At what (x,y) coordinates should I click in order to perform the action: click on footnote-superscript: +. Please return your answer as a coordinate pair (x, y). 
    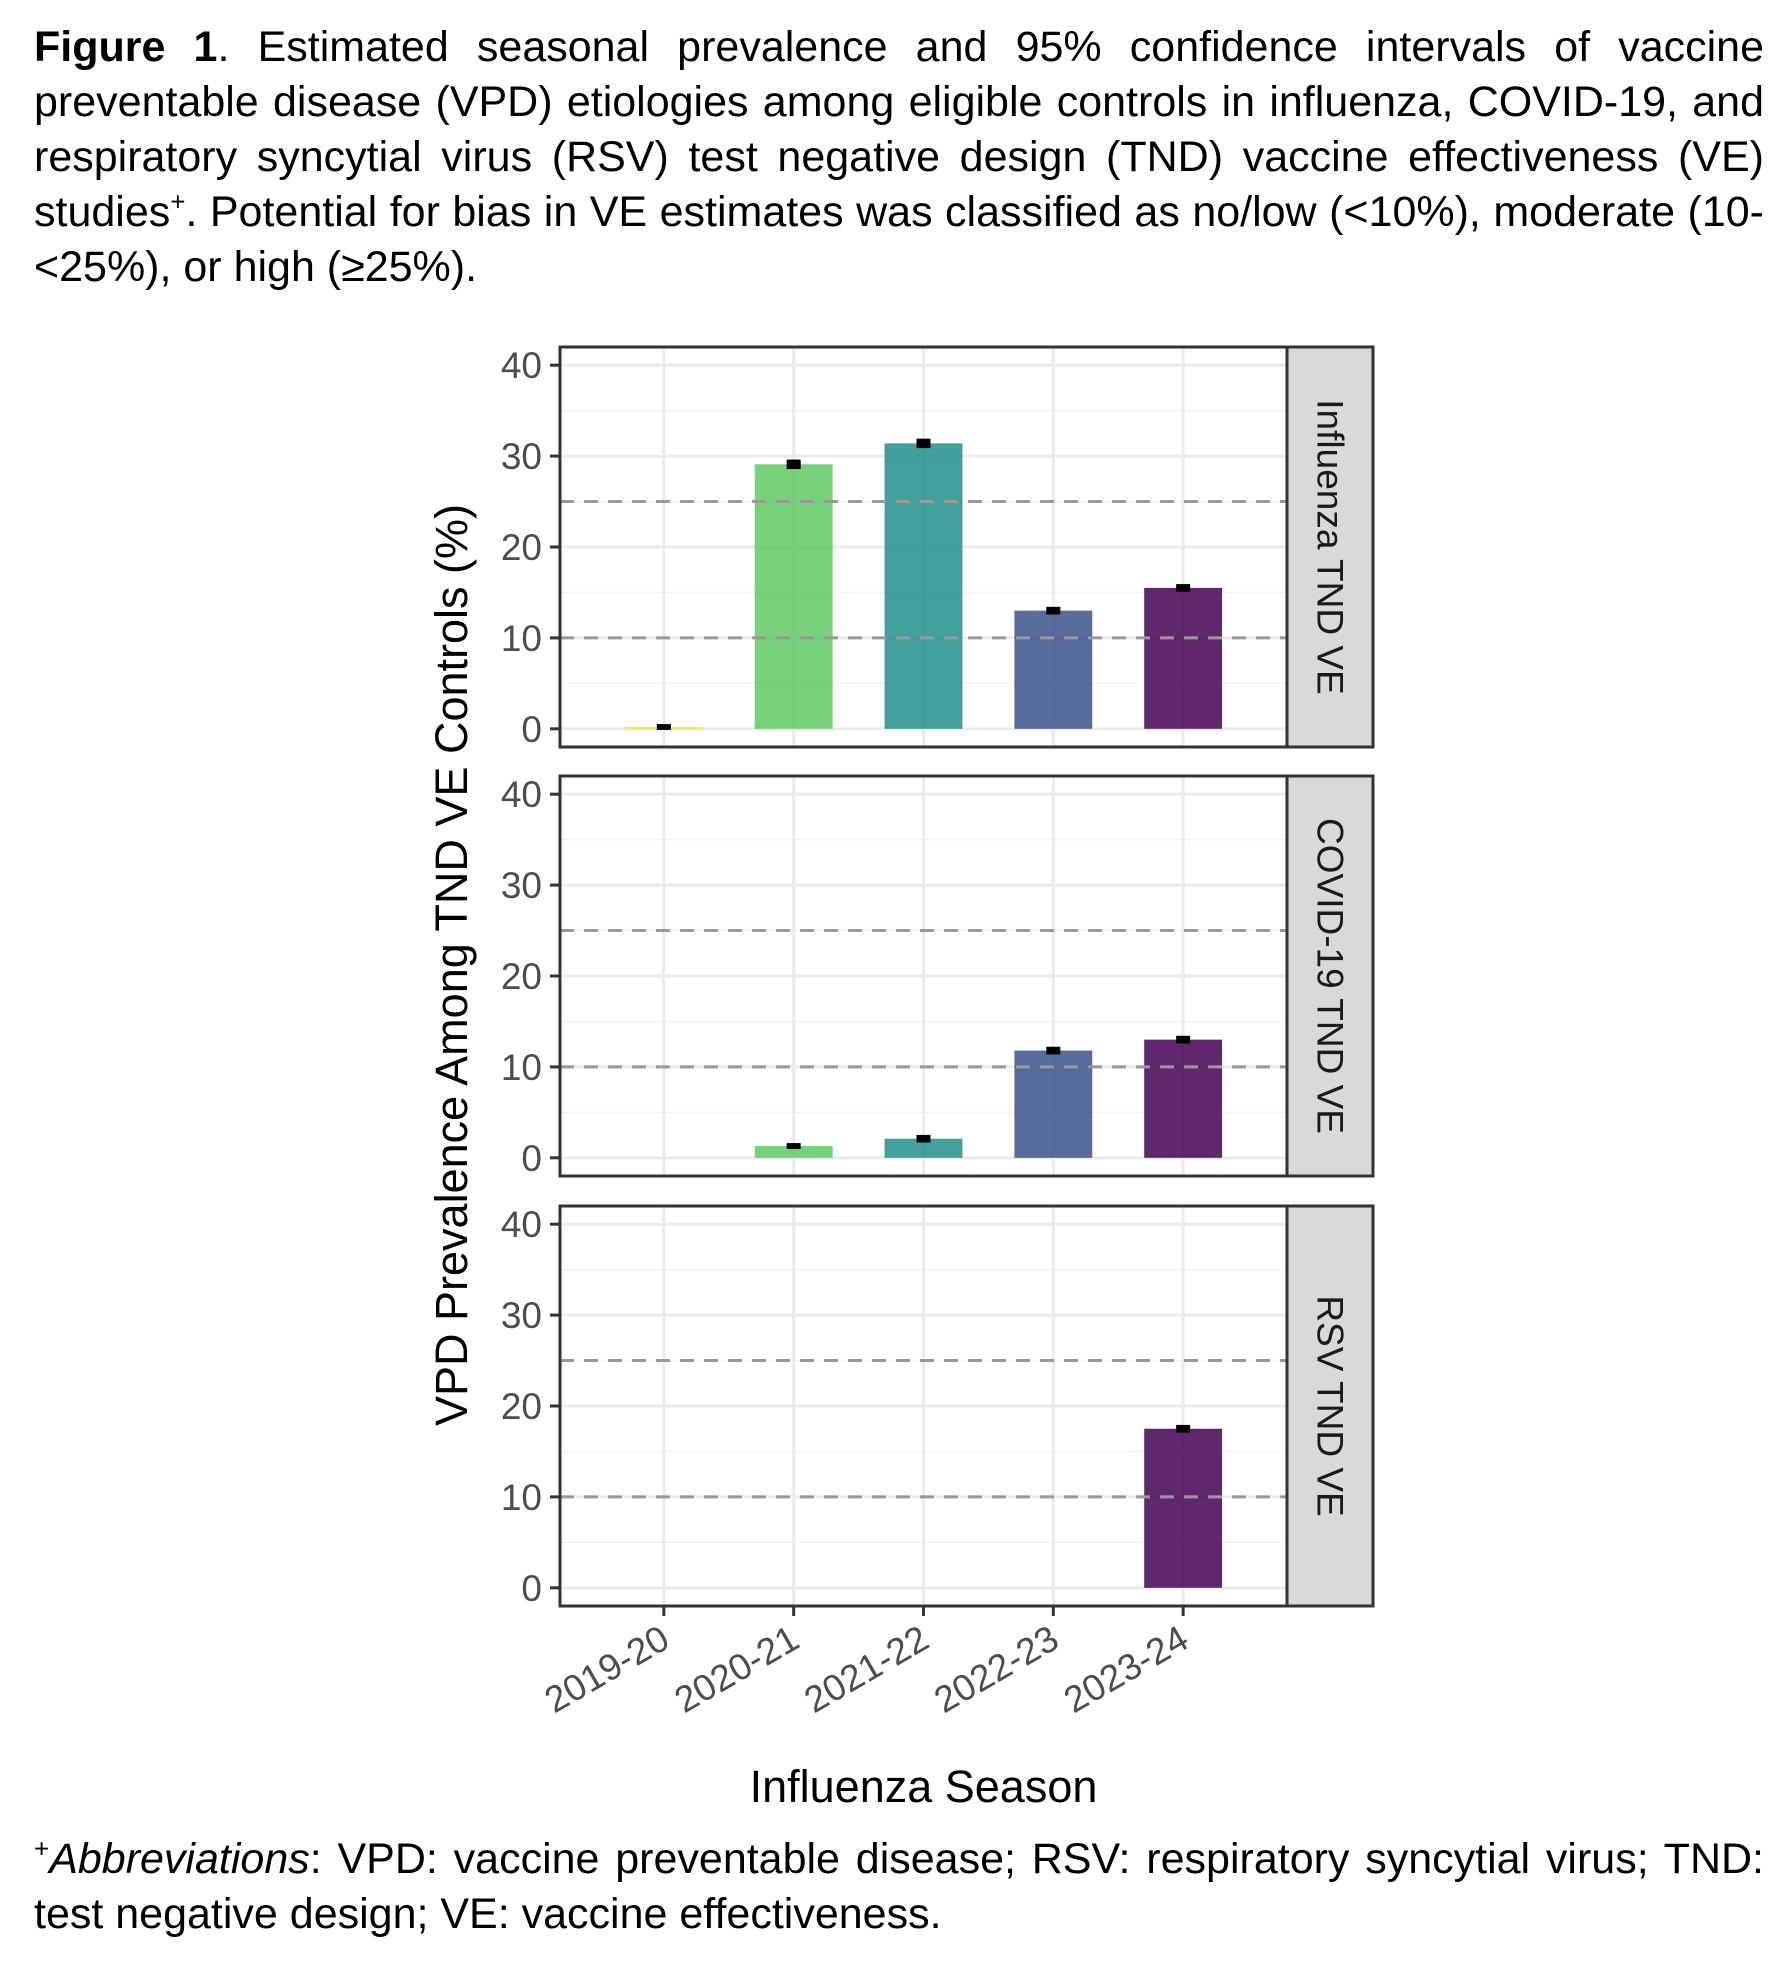
    Looking at the image, I should click on (42, 1848).